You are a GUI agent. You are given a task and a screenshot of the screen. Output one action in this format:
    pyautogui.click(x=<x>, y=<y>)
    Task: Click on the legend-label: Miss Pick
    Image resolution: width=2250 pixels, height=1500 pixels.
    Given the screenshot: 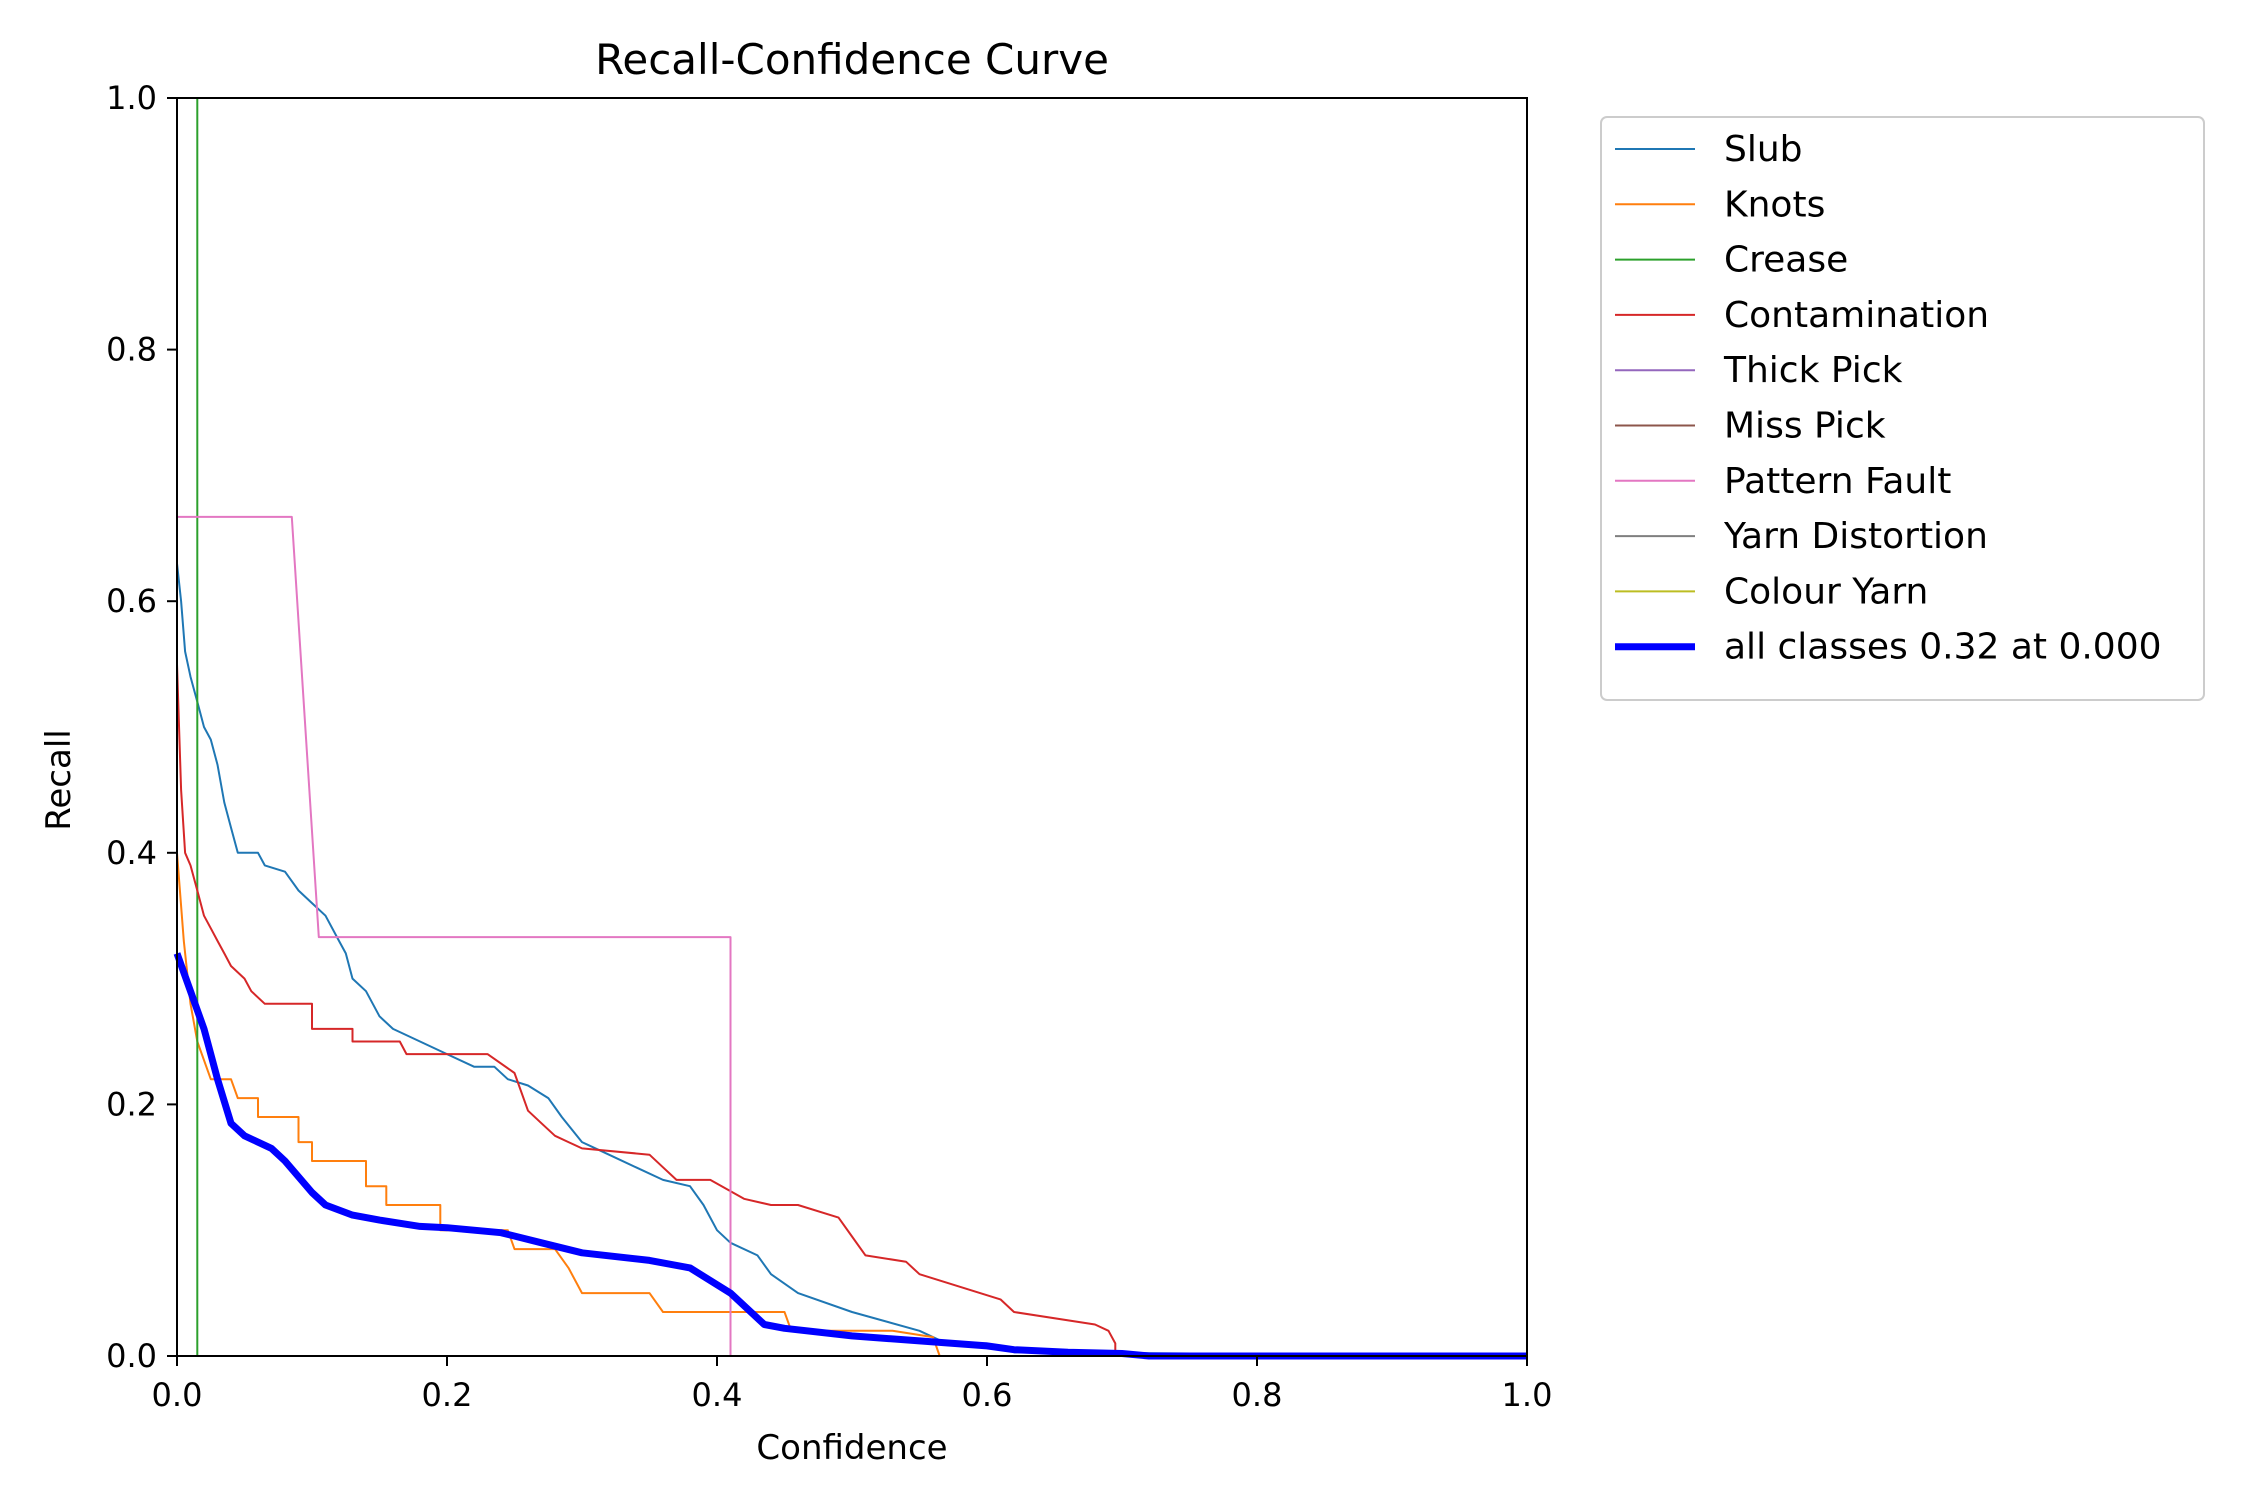 What is the action you would take?
    pyautogui.click(x=1805, y=426)
    